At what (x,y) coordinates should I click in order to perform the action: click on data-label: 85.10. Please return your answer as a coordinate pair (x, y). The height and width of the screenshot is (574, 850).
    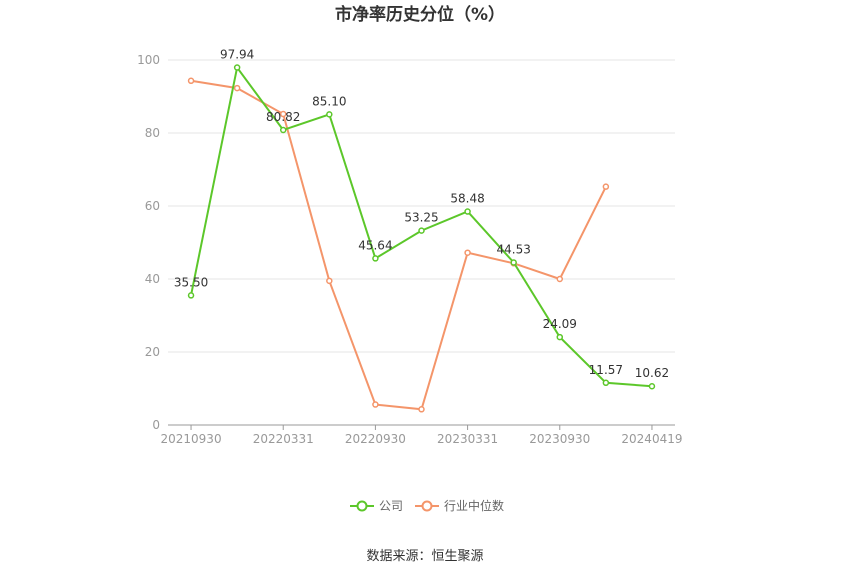
    Looking at the image, I should click on (329, 101).